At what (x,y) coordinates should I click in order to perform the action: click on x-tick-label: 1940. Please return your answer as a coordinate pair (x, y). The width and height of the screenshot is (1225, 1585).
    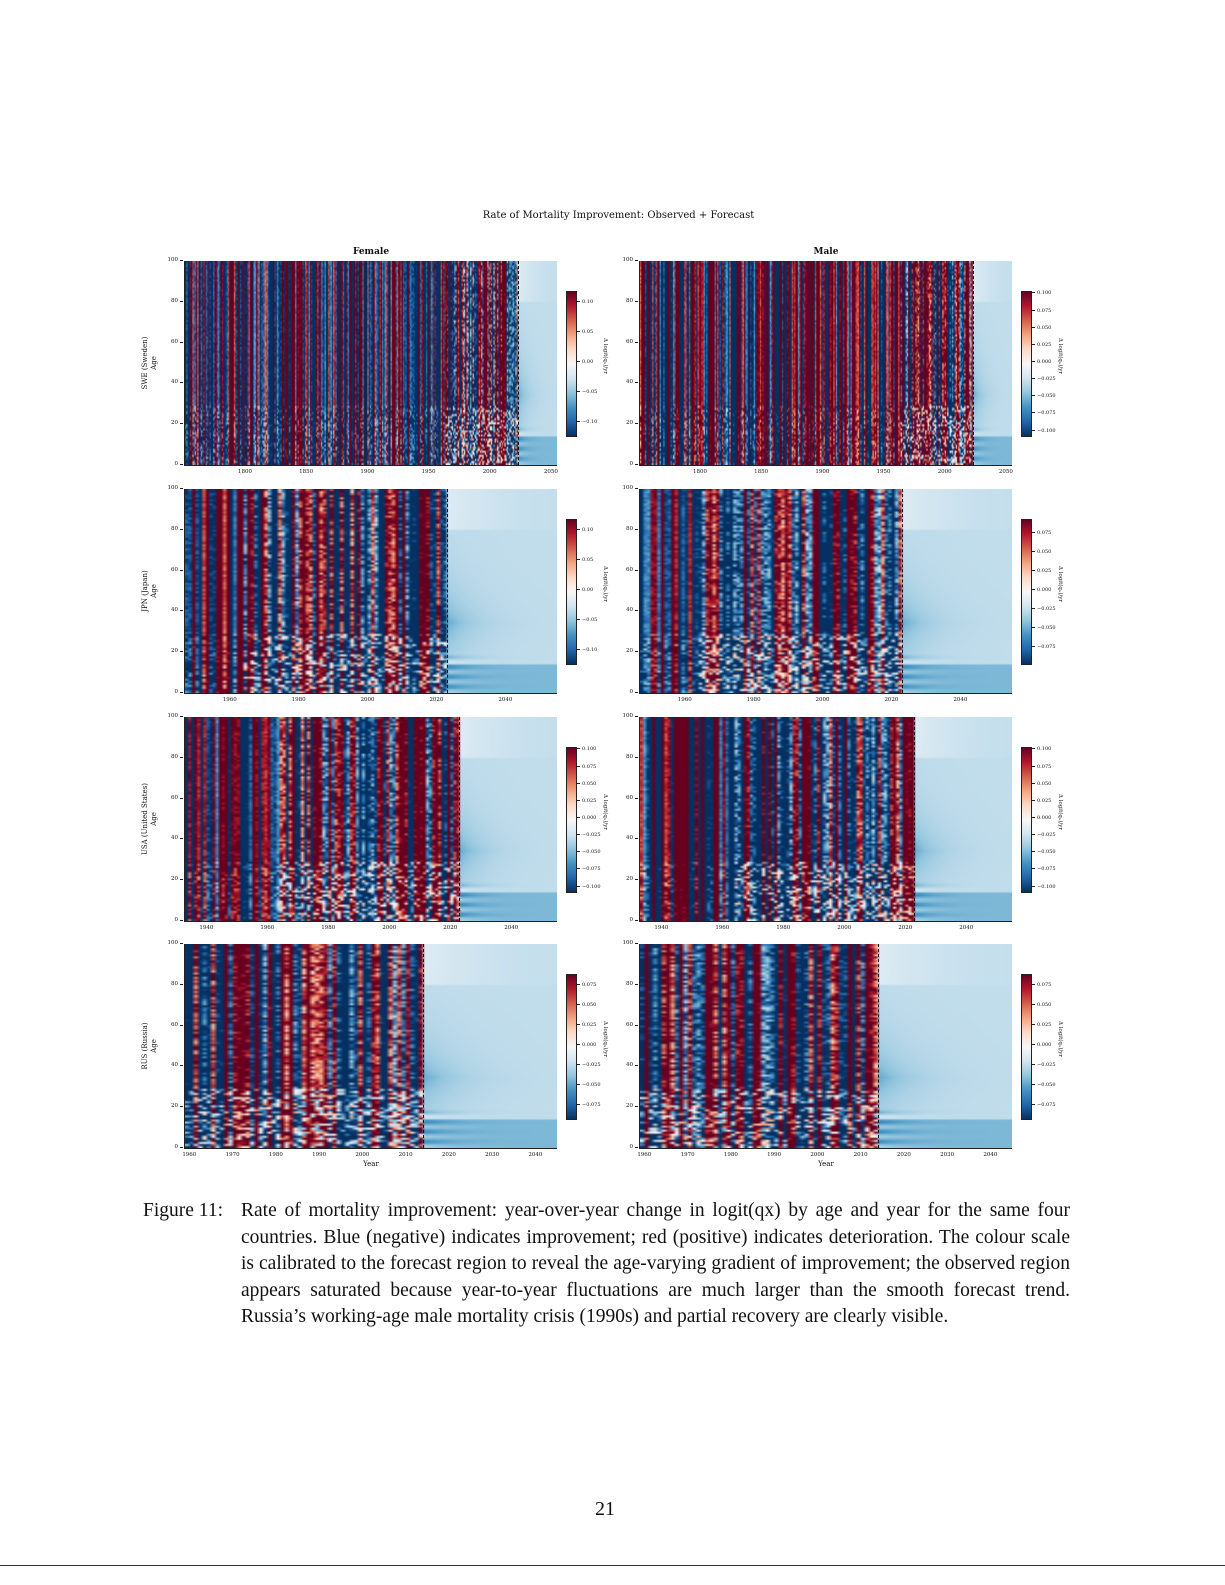
    Looking at the image, I should click on (206, 928).